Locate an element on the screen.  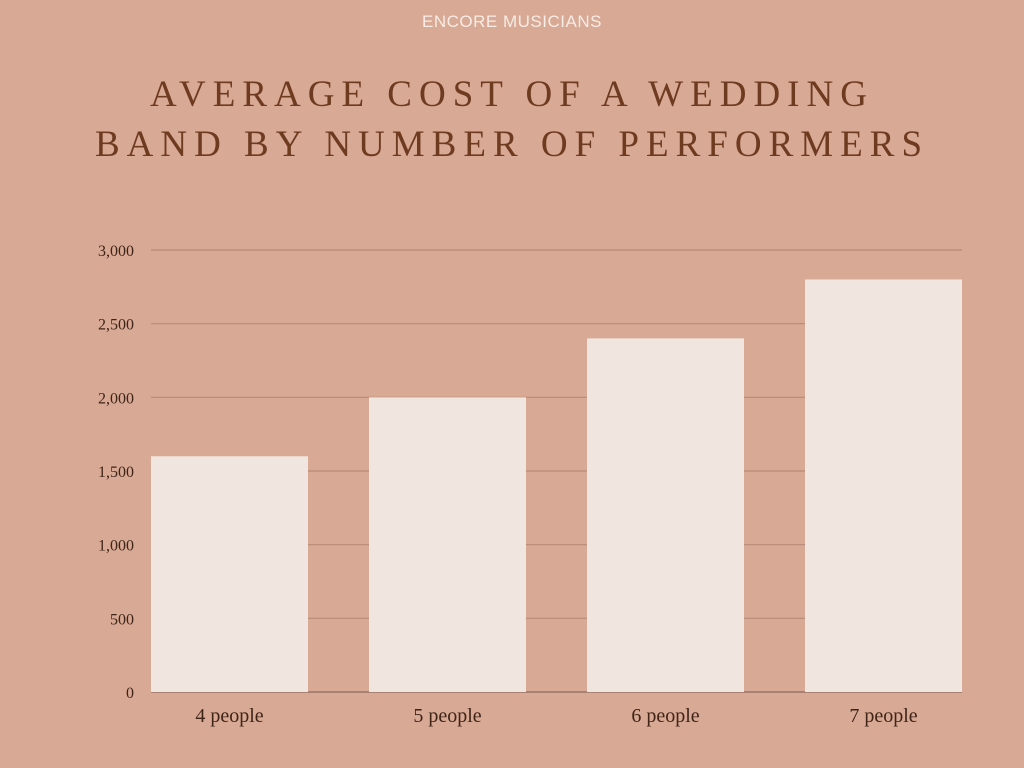
y-tick-label: 3,000 is located at coordinates (116, 251).